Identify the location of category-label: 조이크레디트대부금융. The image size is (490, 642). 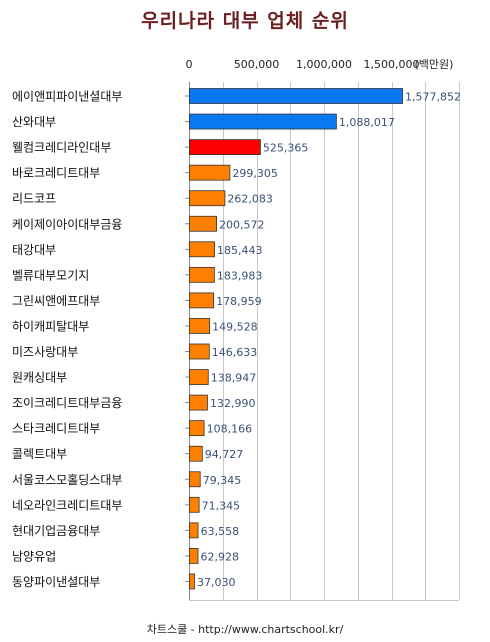
(67, 403).